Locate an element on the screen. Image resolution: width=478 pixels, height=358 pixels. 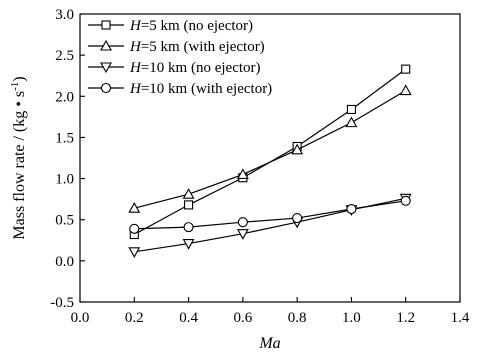
y-axis-label-main: Mass flow rate / (kg • s is located at coordinates (19, 165).